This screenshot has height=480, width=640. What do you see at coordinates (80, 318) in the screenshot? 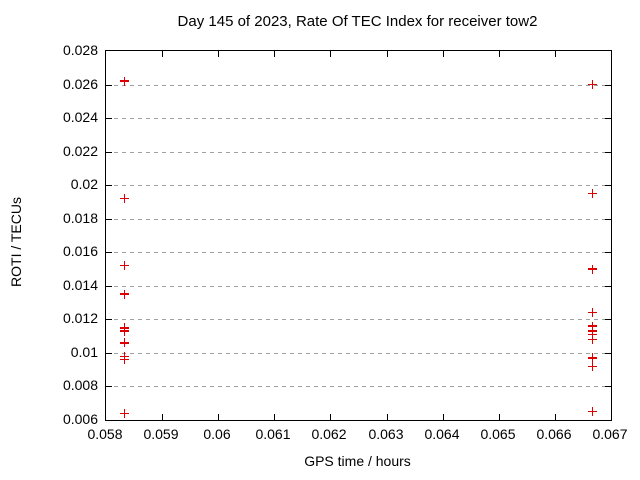
I see `y-tick-label: 0.012` at bounding box center [80, 318].